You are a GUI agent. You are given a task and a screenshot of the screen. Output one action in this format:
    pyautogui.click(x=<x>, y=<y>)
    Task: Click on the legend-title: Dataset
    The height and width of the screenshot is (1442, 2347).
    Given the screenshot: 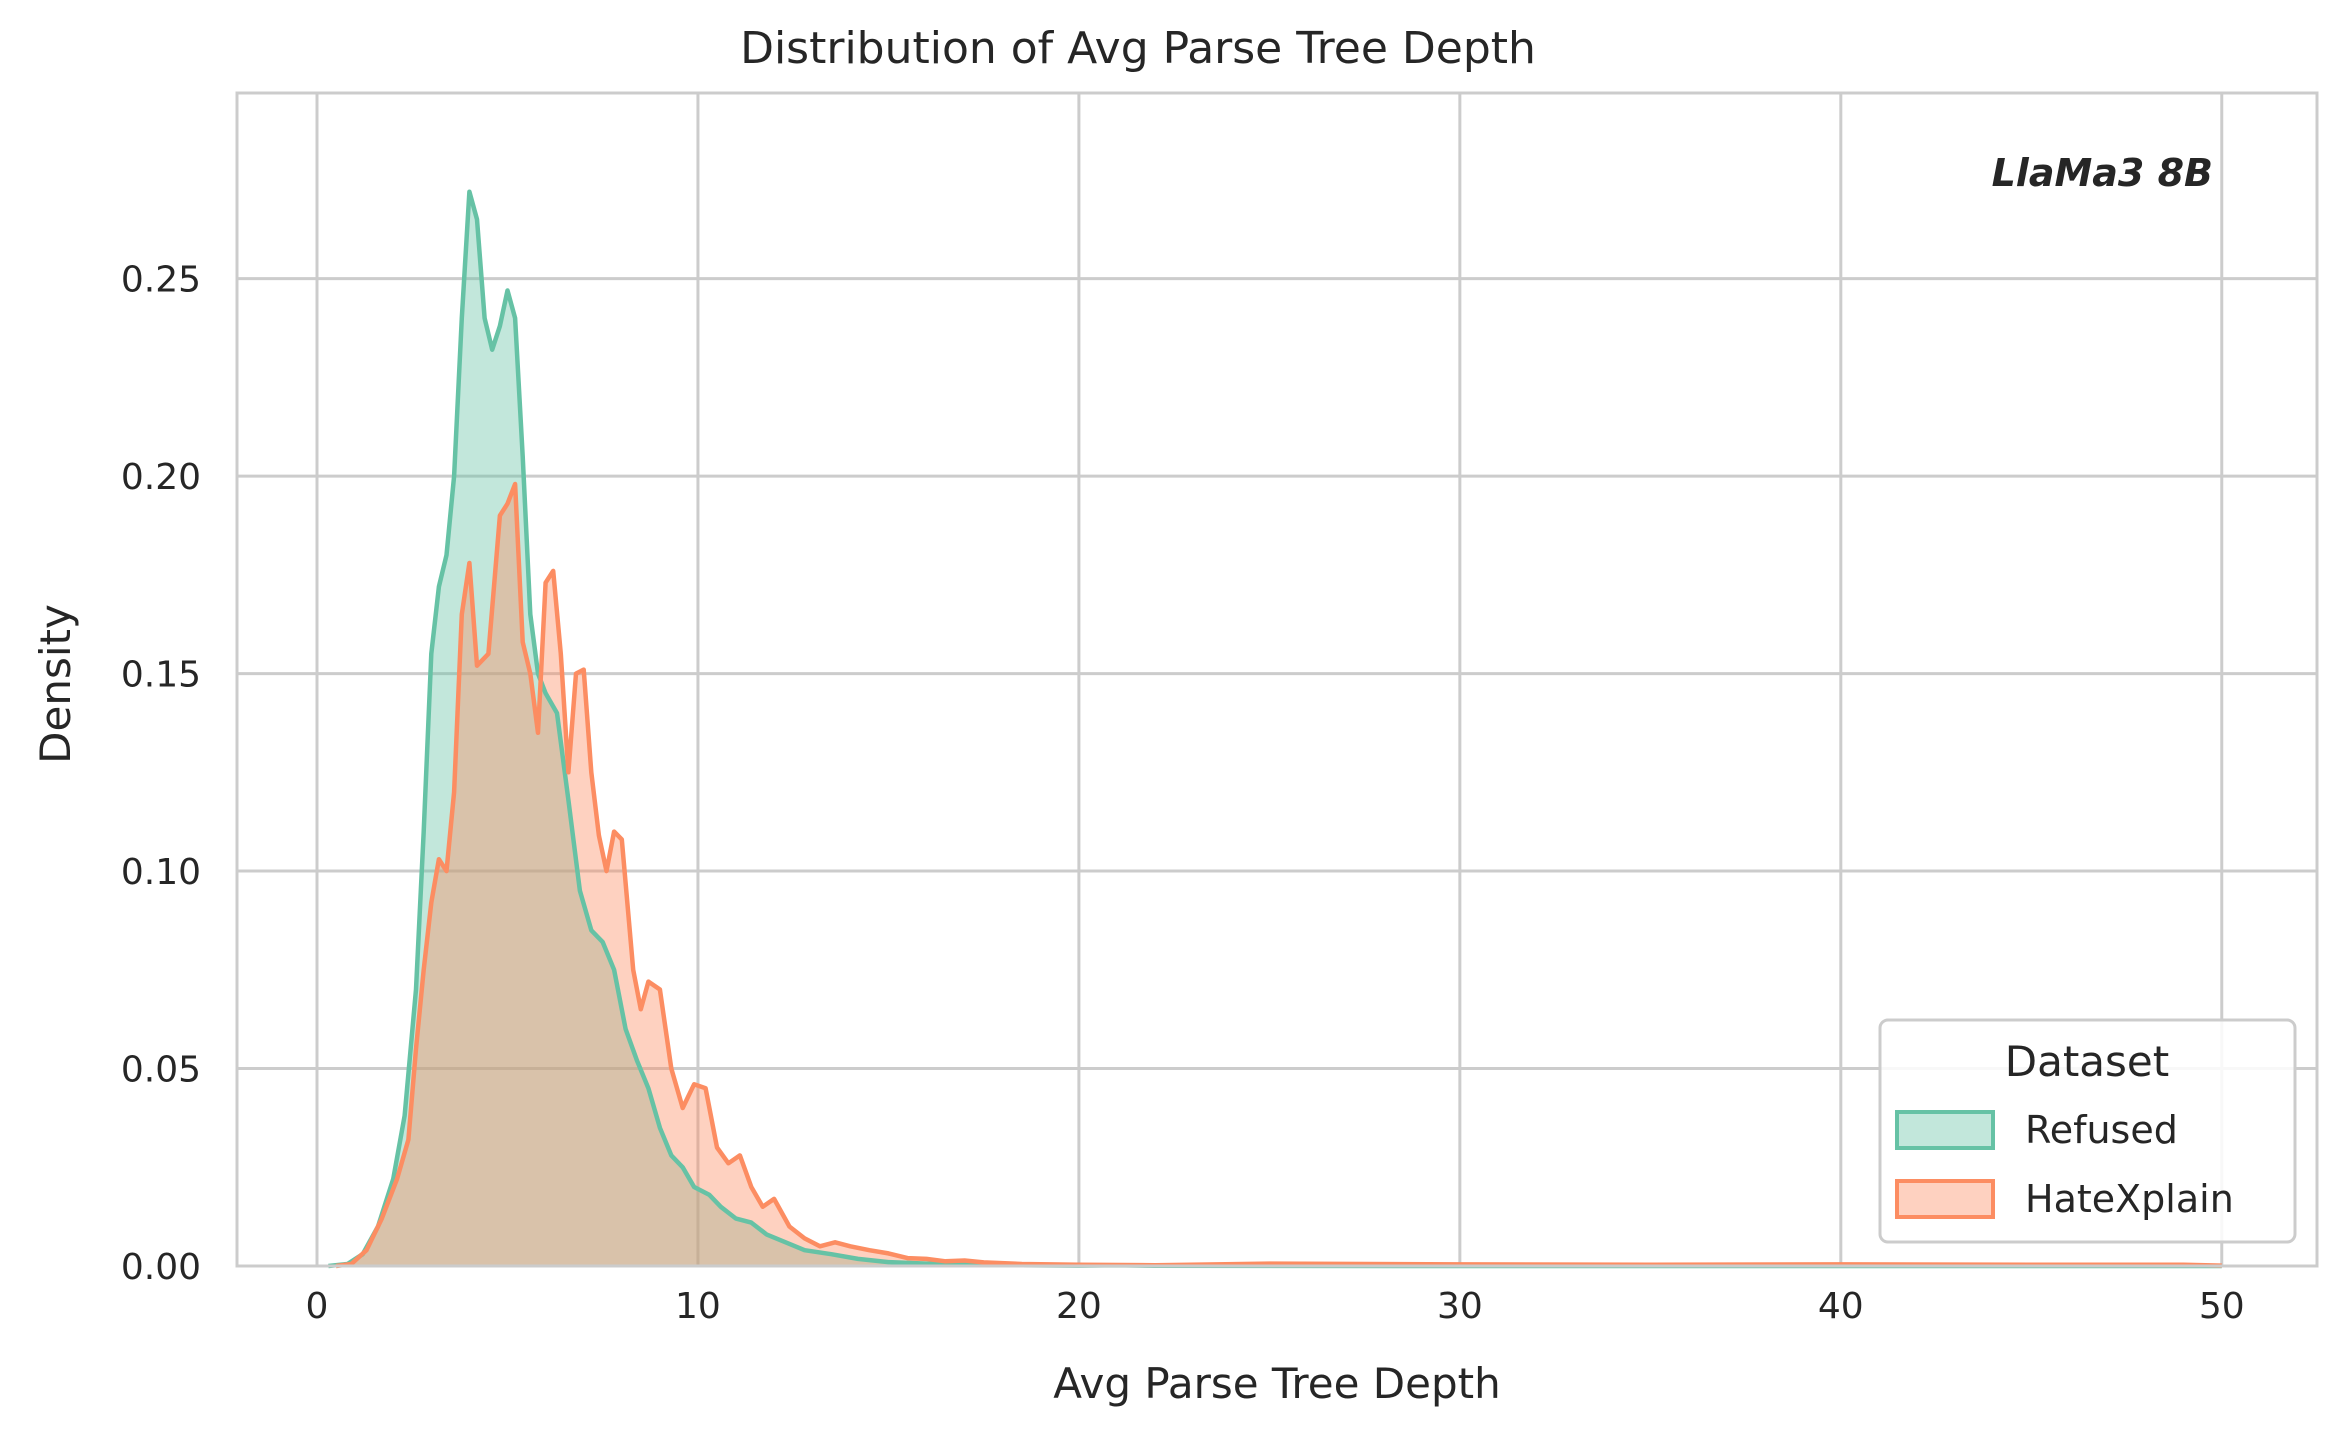 What is the action you would take?
    pyautogui.click(x=2087, y=1061)
    